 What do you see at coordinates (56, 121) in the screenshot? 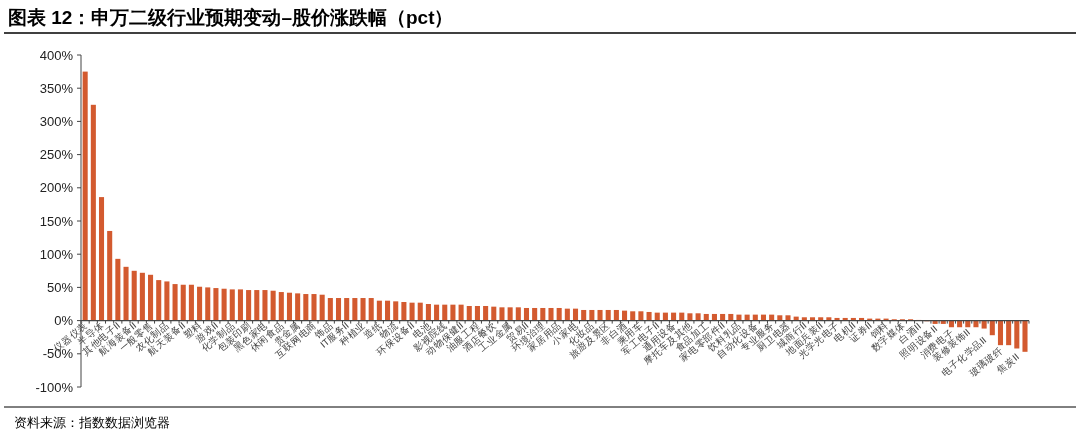
I see `y-tick-label: 300%` at bounding box center [56, 121].